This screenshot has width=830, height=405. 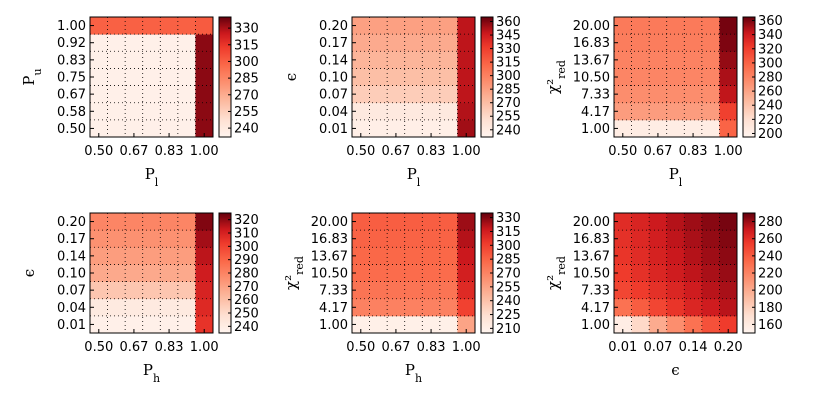 What do you see at coordinates (246, 300) in the screenshot?
I see `colorbar-tick-label: 260` at bounding box center [246, 300].